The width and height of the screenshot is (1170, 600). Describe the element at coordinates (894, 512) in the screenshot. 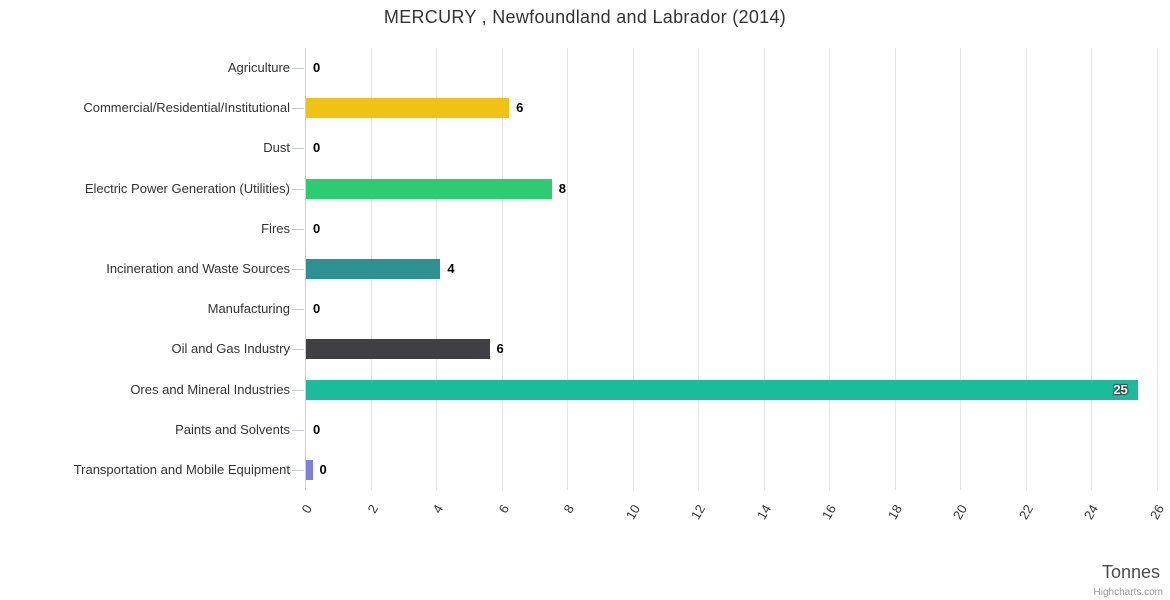

I see `x-tick-label: 18` at that location.